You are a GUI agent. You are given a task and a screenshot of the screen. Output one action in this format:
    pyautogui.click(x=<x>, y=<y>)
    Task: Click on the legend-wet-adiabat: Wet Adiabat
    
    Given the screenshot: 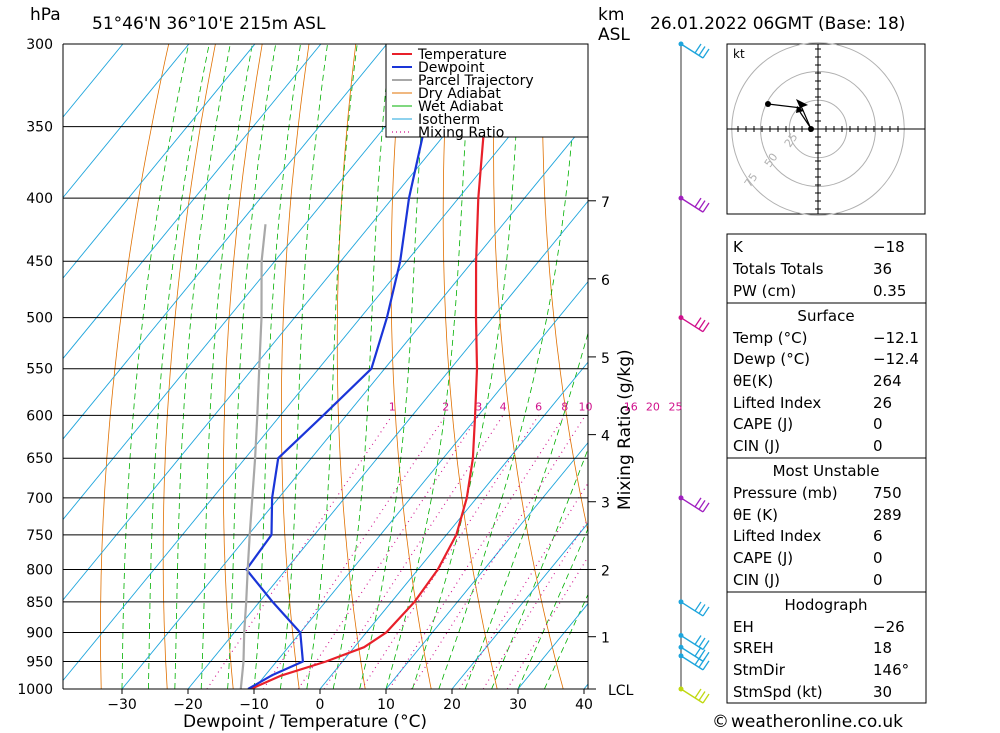 What is the action you would take?
    pyautogui.click(x=461, y=107)
    